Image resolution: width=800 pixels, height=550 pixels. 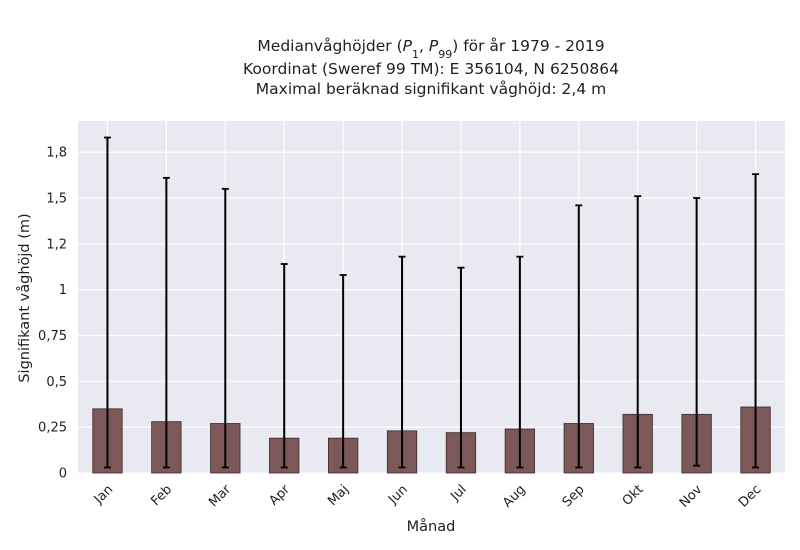 What do you see at coordinates (514, 496) in the screenshot?
I see `x-tick-label: Aug` at bounding box center [514, 496].